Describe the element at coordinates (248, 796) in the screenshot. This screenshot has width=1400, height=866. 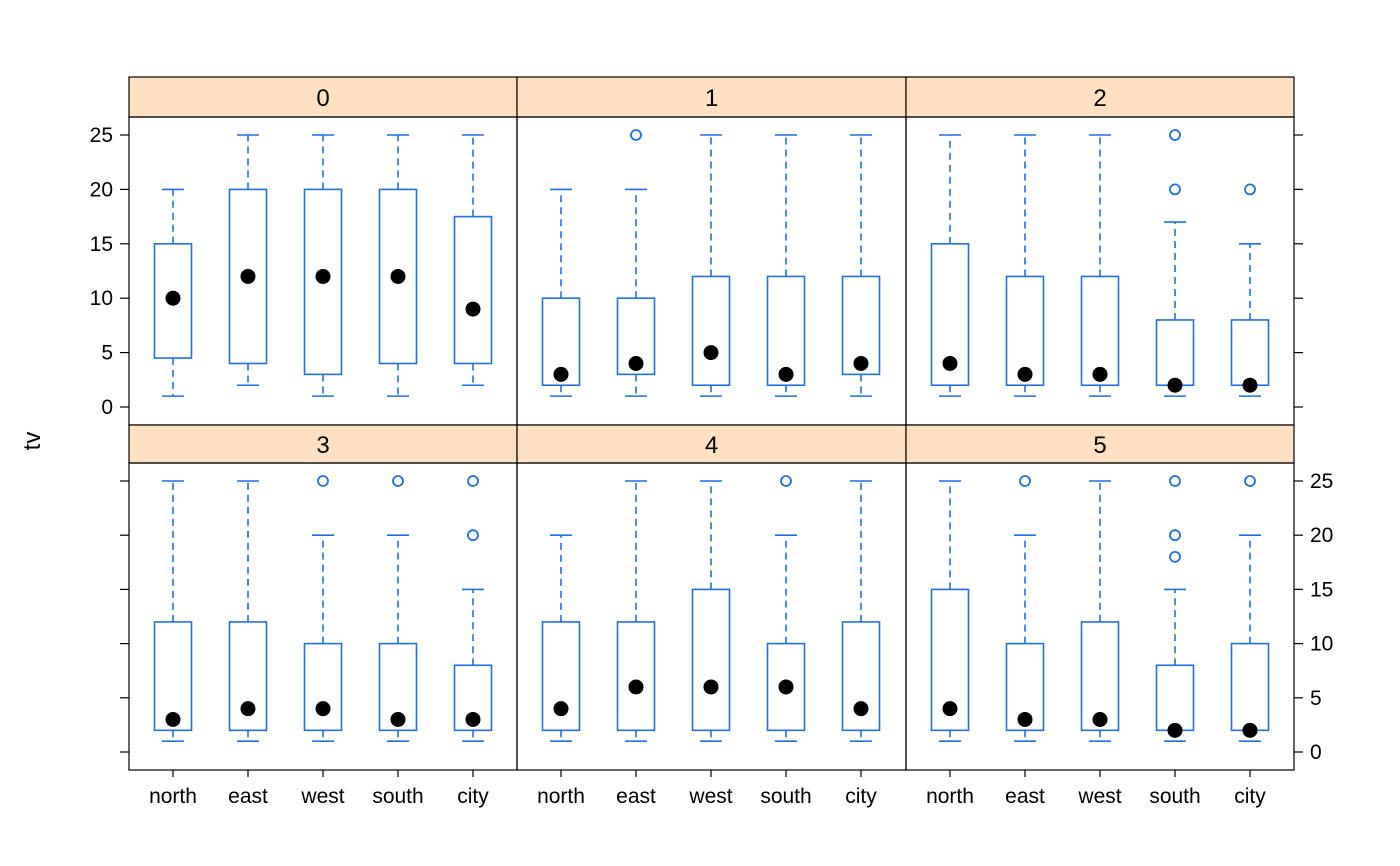
I see `x-tick-label-east: east` at that location.